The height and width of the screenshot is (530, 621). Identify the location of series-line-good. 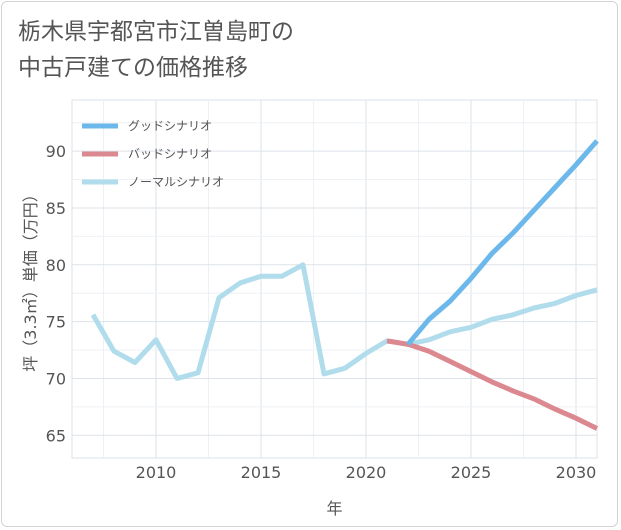
(502, 242).